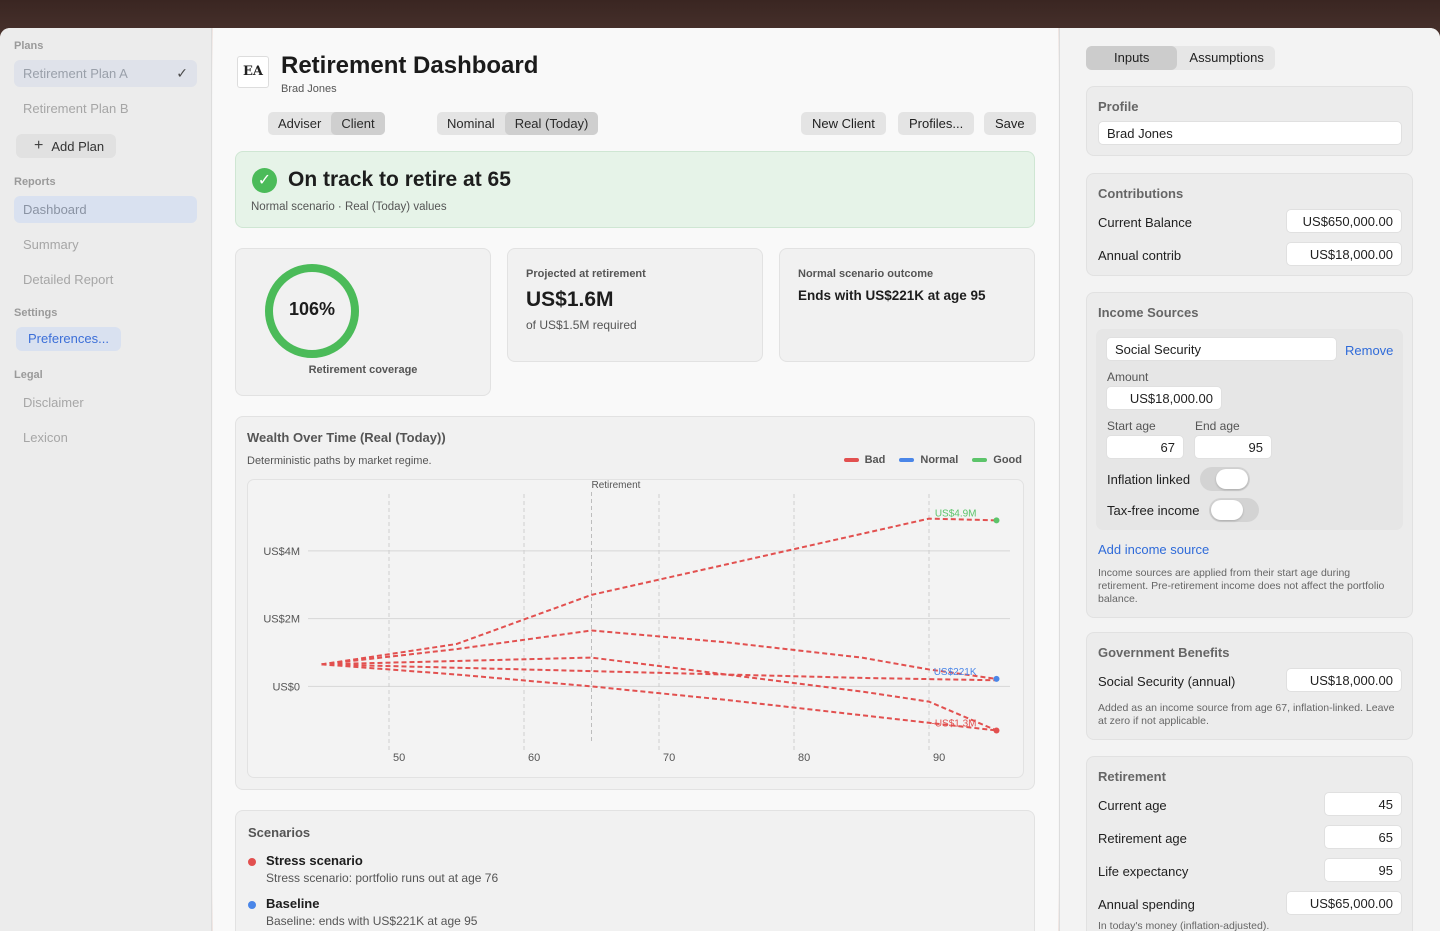 The image size is (1440, 931). Describe the element at coordinates (534, 758) in the screenshot. I see `x-tick-label: 60` at that location.